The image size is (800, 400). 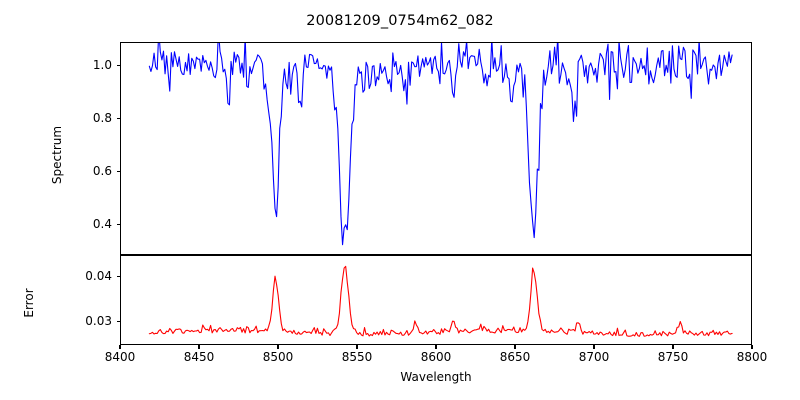 What do you see at coordinates (102, 117) in the screenshot?
I see `y-tick-label-spectrum: 0.8` at bounding box center [102, 117].